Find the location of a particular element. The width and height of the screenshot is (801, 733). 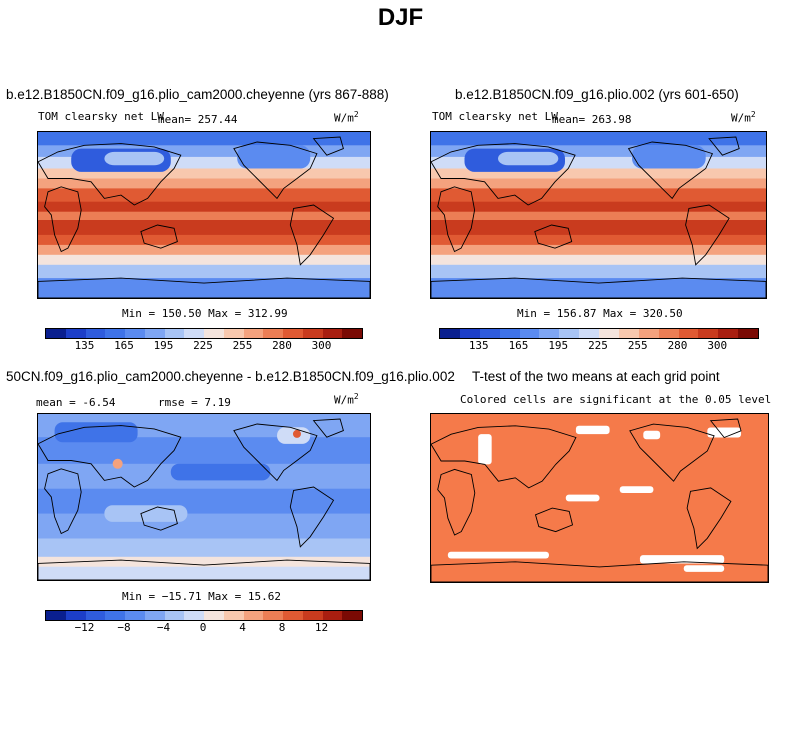

panel1-variable: TOM clearsky net LW is located at coordinates (101, 116).